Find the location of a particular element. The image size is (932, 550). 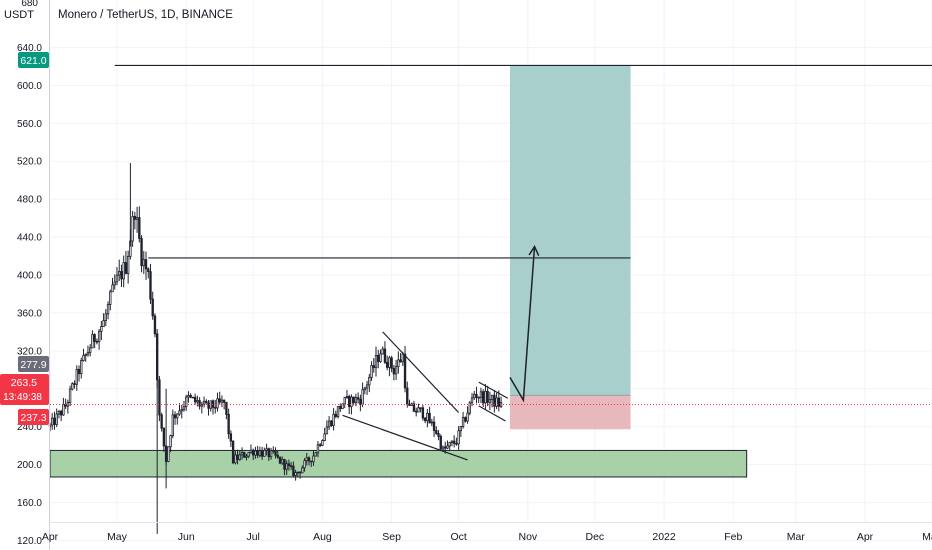

projection-arrow is located at coordinates (522, 324).